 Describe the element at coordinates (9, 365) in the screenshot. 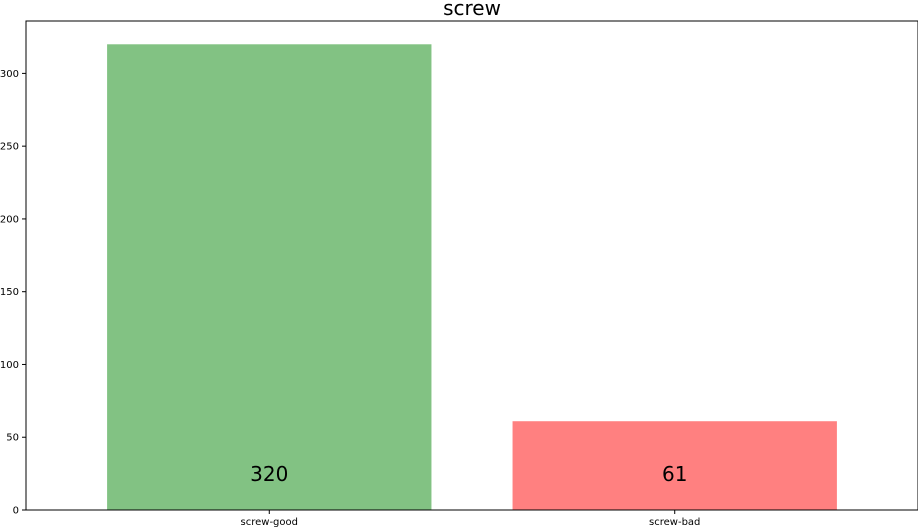

I see `y-tick-label: 100` at that location.